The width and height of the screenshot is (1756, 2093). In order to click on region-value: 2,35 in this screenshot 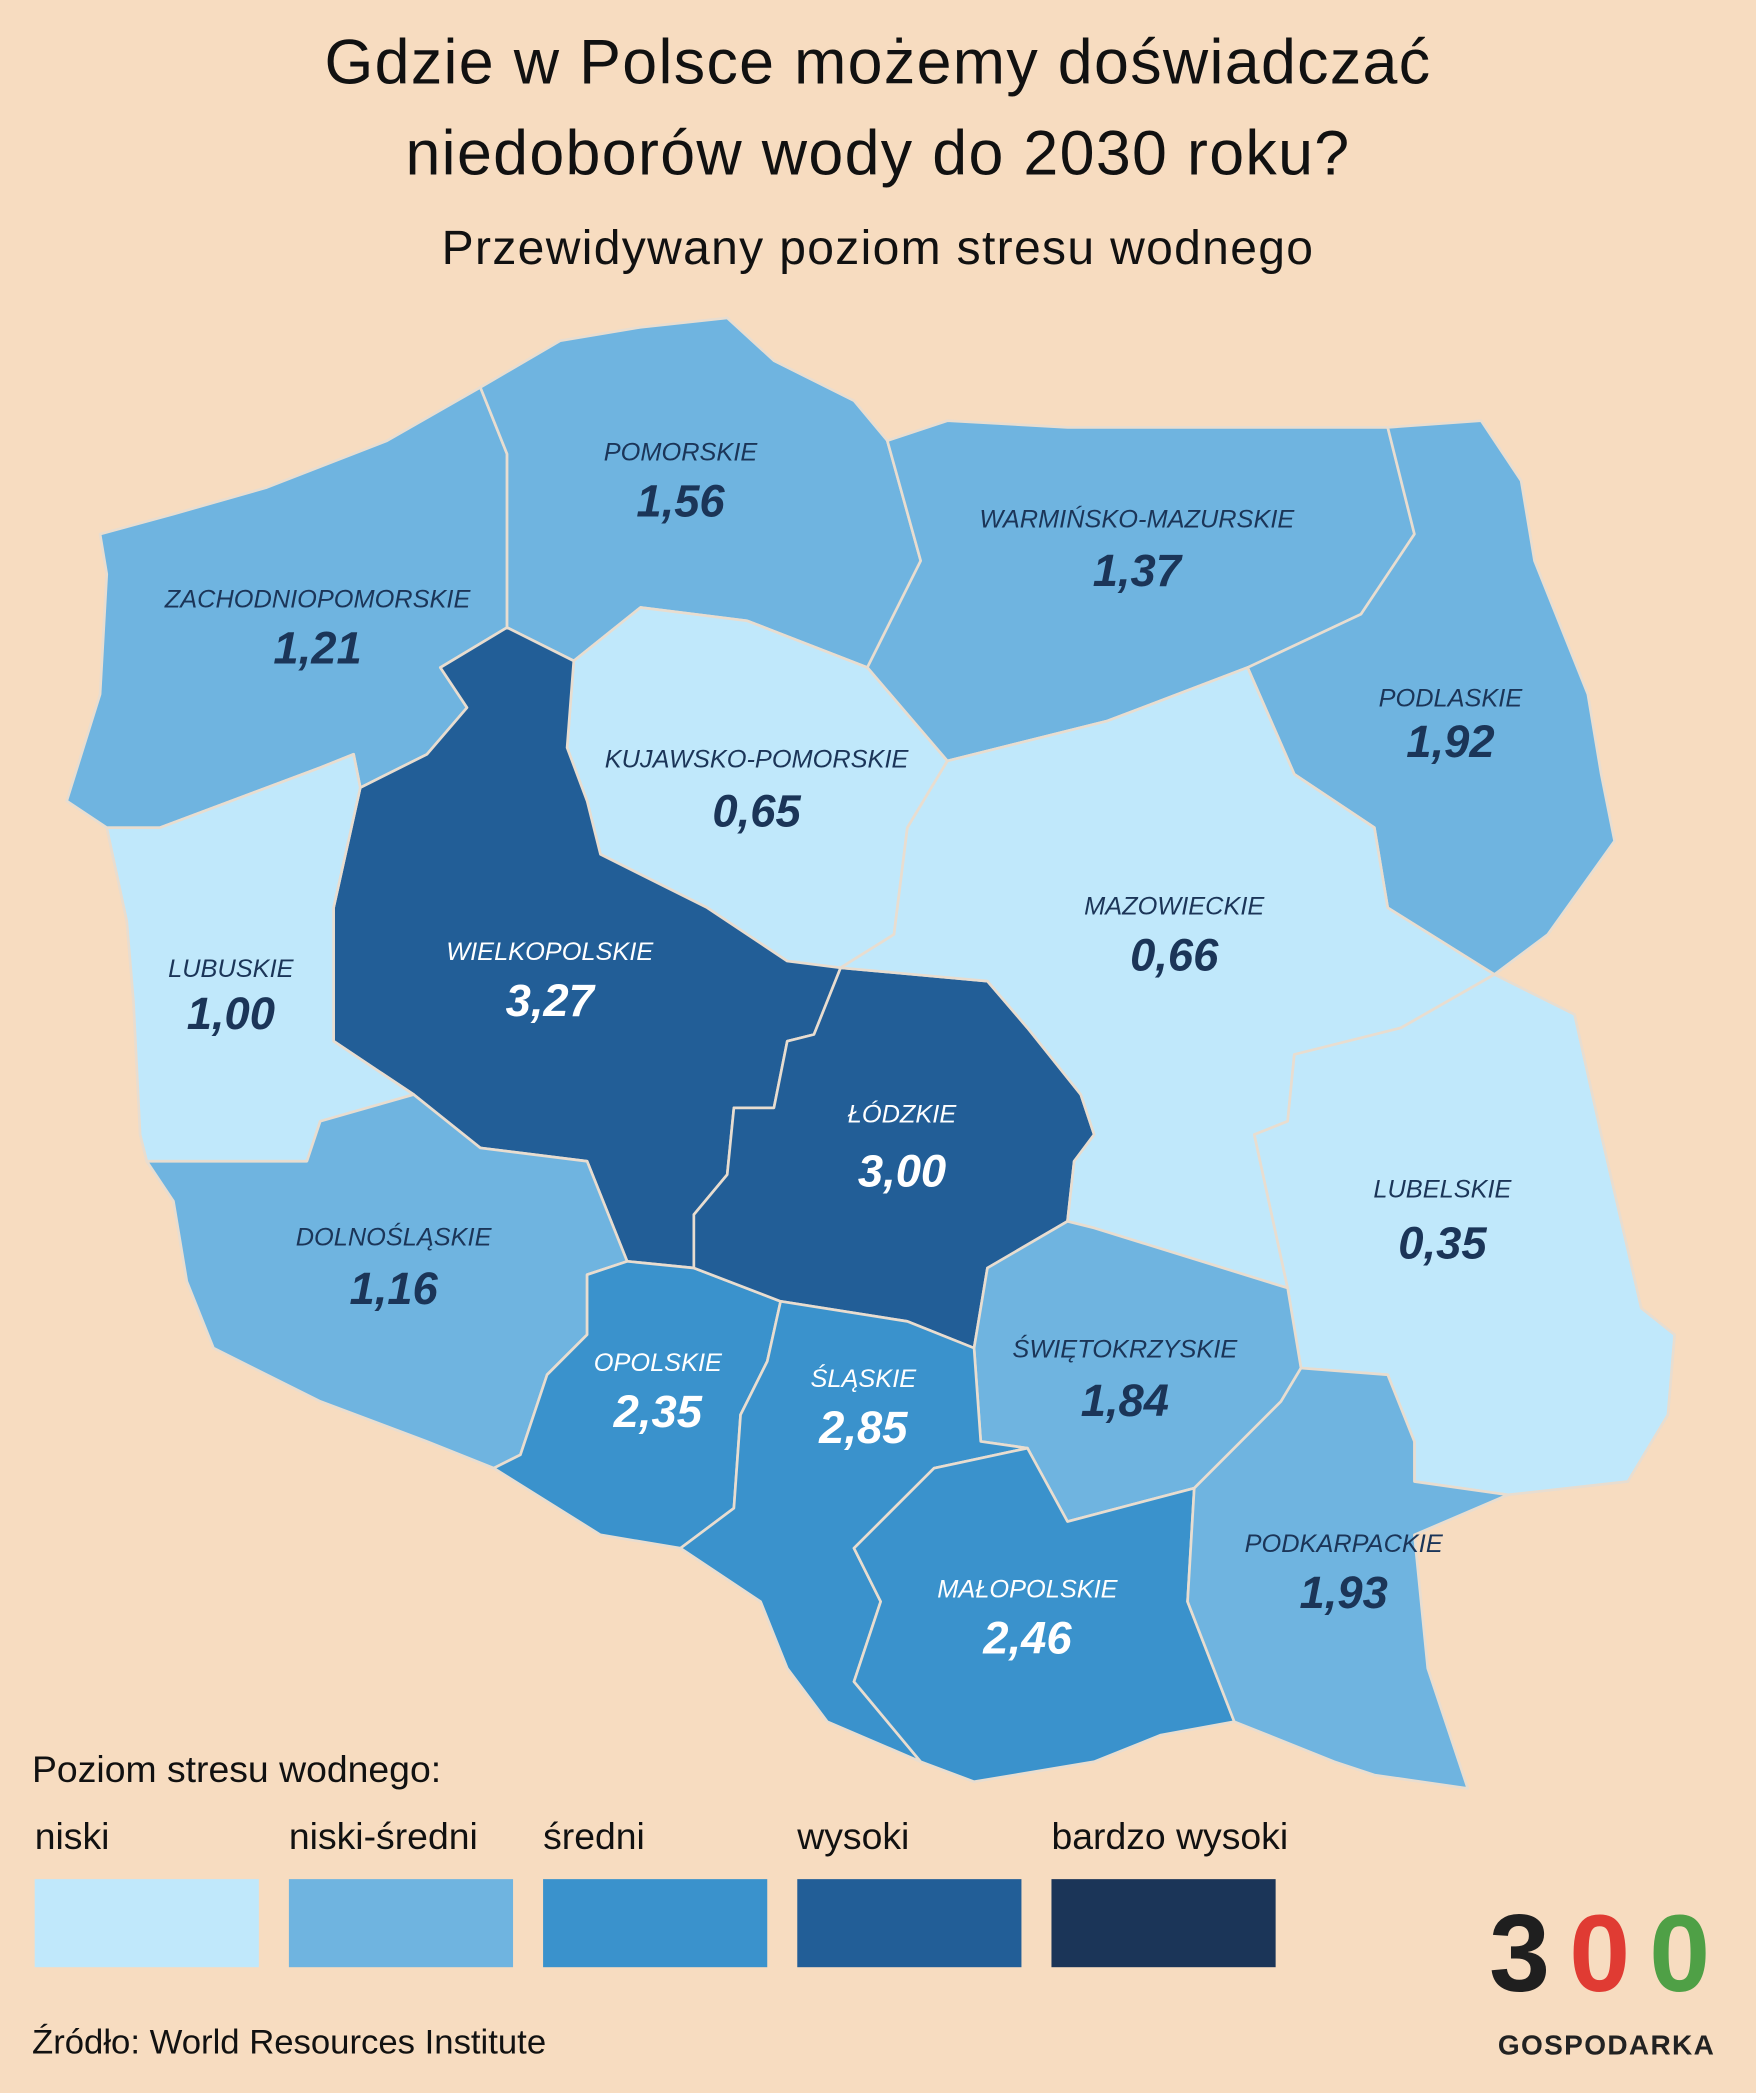, I will do `click(658, 1411)`.